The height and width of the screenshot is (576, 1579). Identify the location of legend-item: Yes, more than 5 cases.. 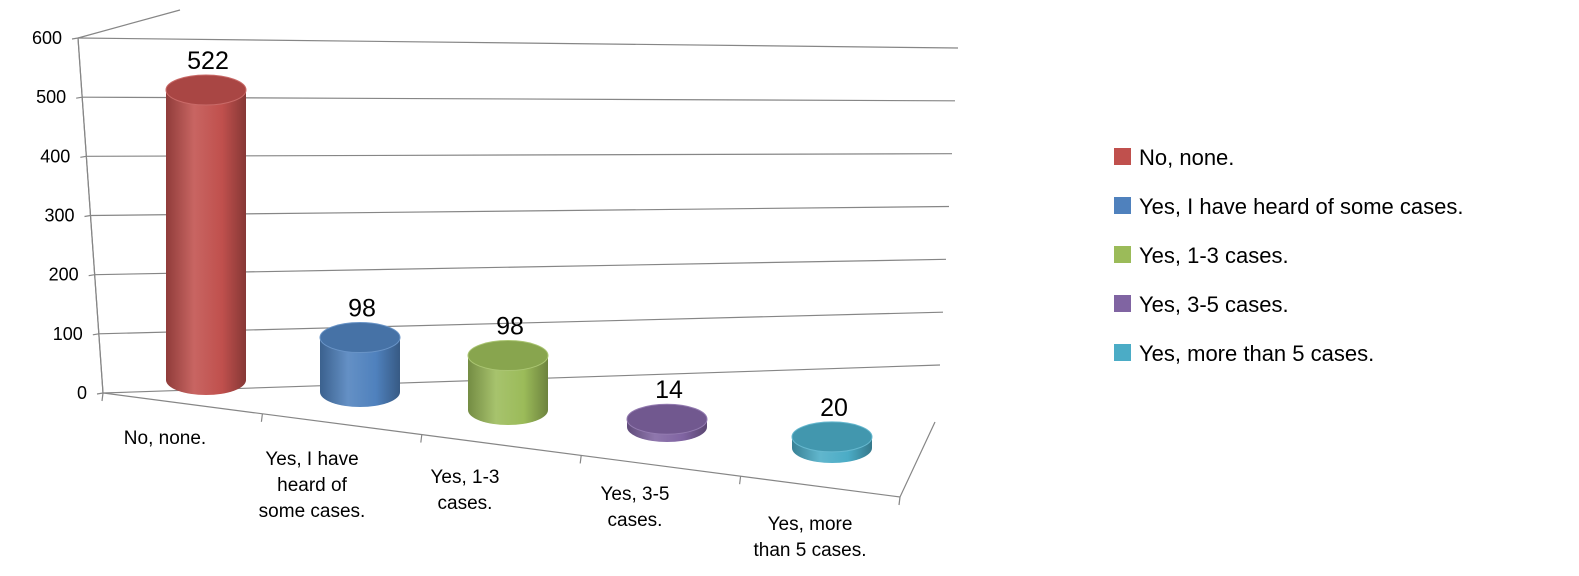
(1244, 353).